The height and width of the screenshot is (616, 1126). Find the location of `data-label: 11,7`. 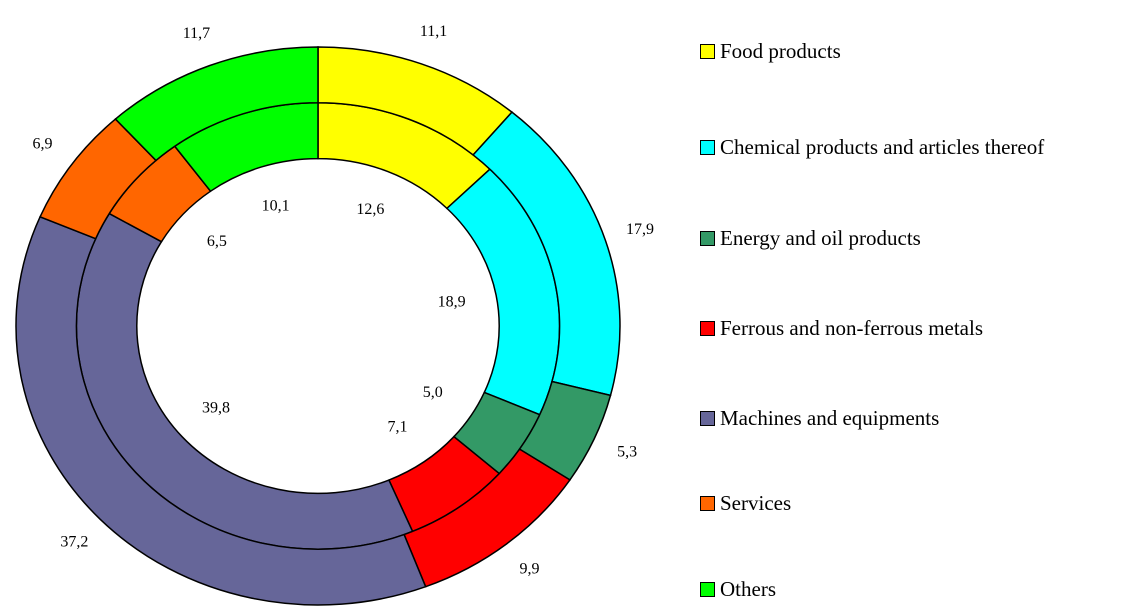

data-label: 11,7 is located at coordinates (196, 33).